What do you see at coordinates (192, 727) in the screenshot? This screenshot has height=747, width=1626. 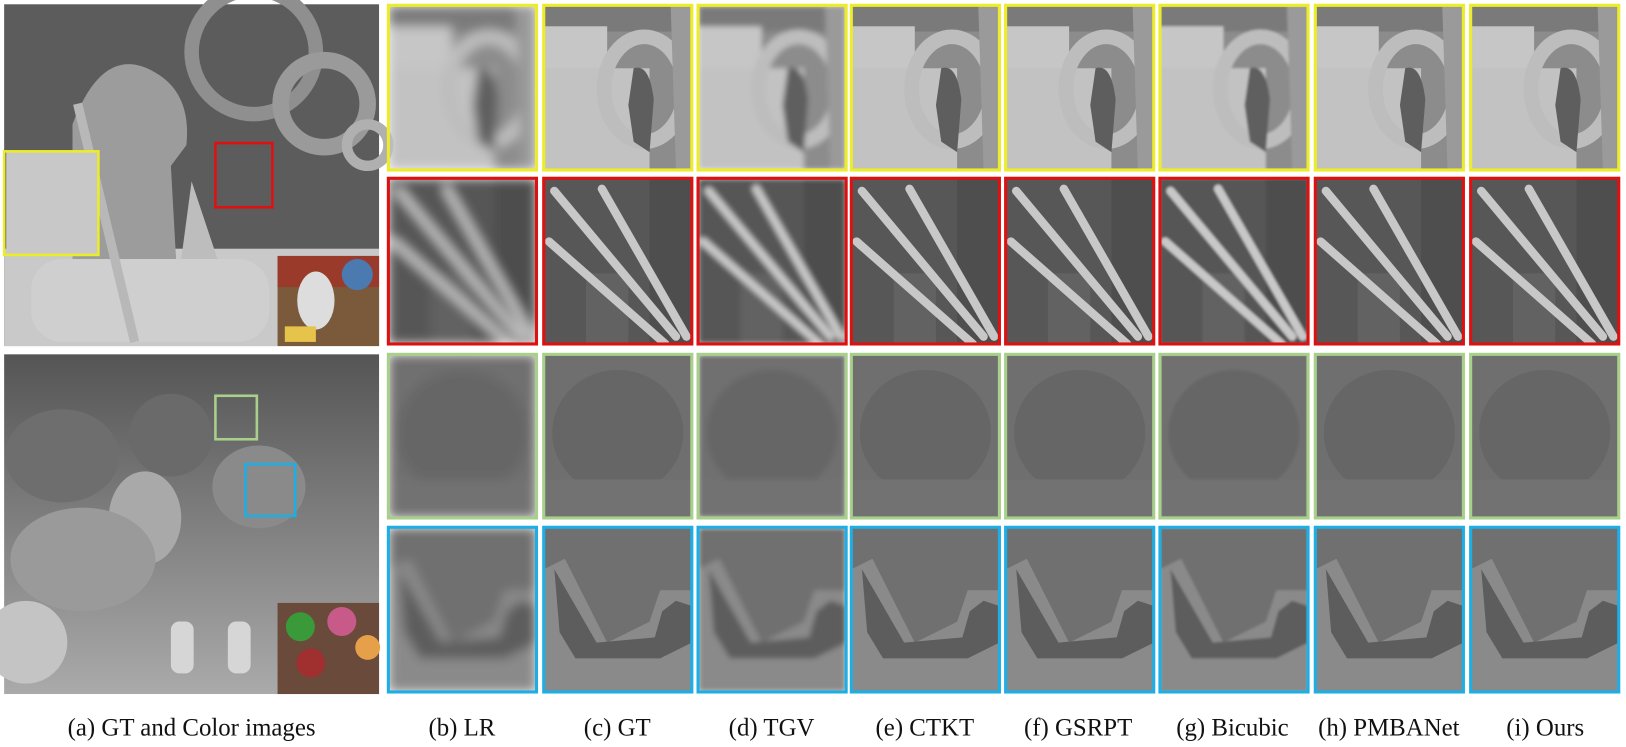 I see `caption: (a) GT and Color images` at bounding box center [192, 727].